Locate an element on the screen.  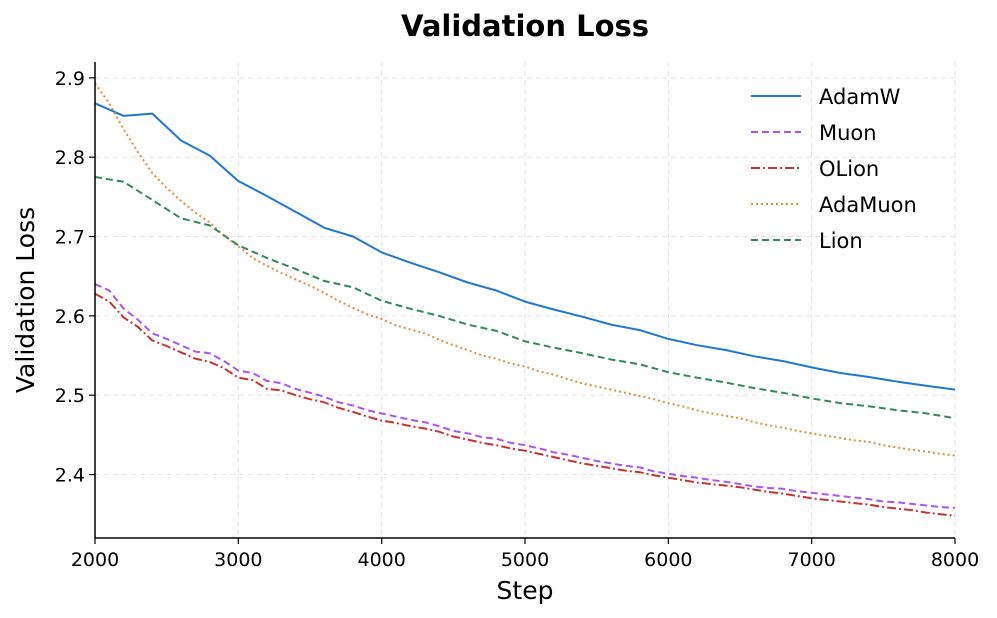
x-tick-label: 8000 is located at coordinates (955, 560).